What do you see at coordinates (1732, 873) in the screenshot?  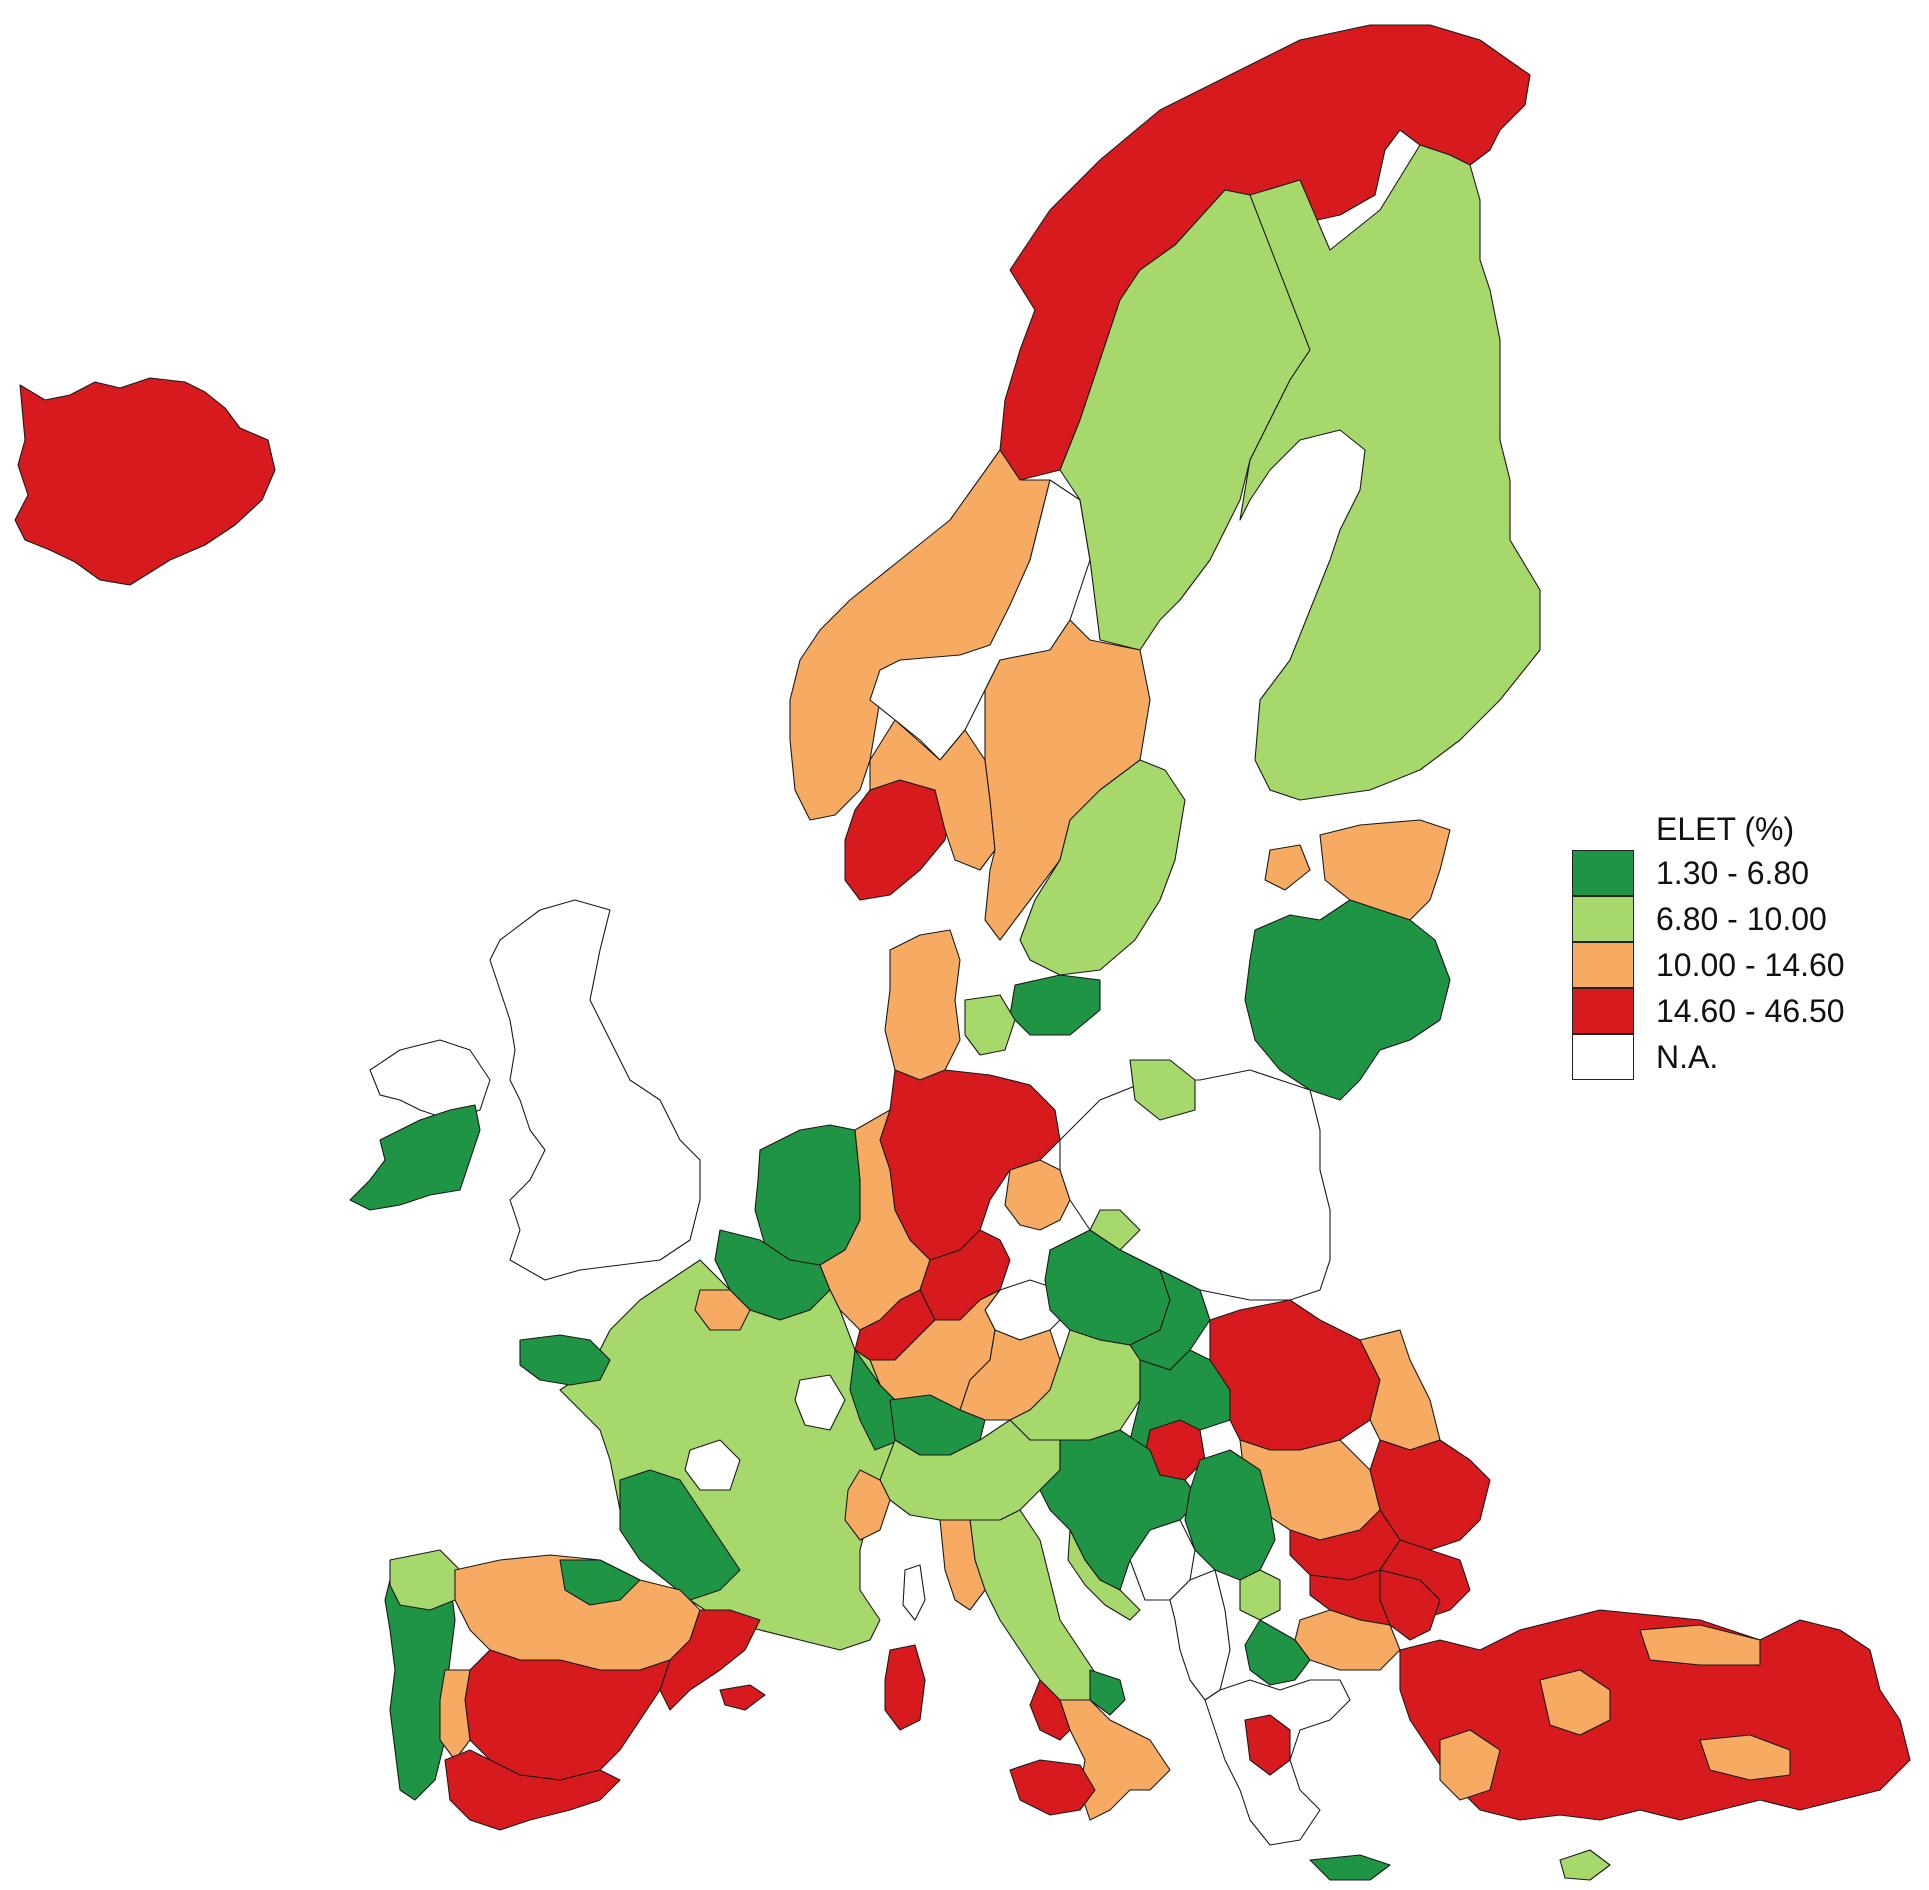 I see `legend-label: 1.30 - 6.80` at bounding box center [1732, 873].